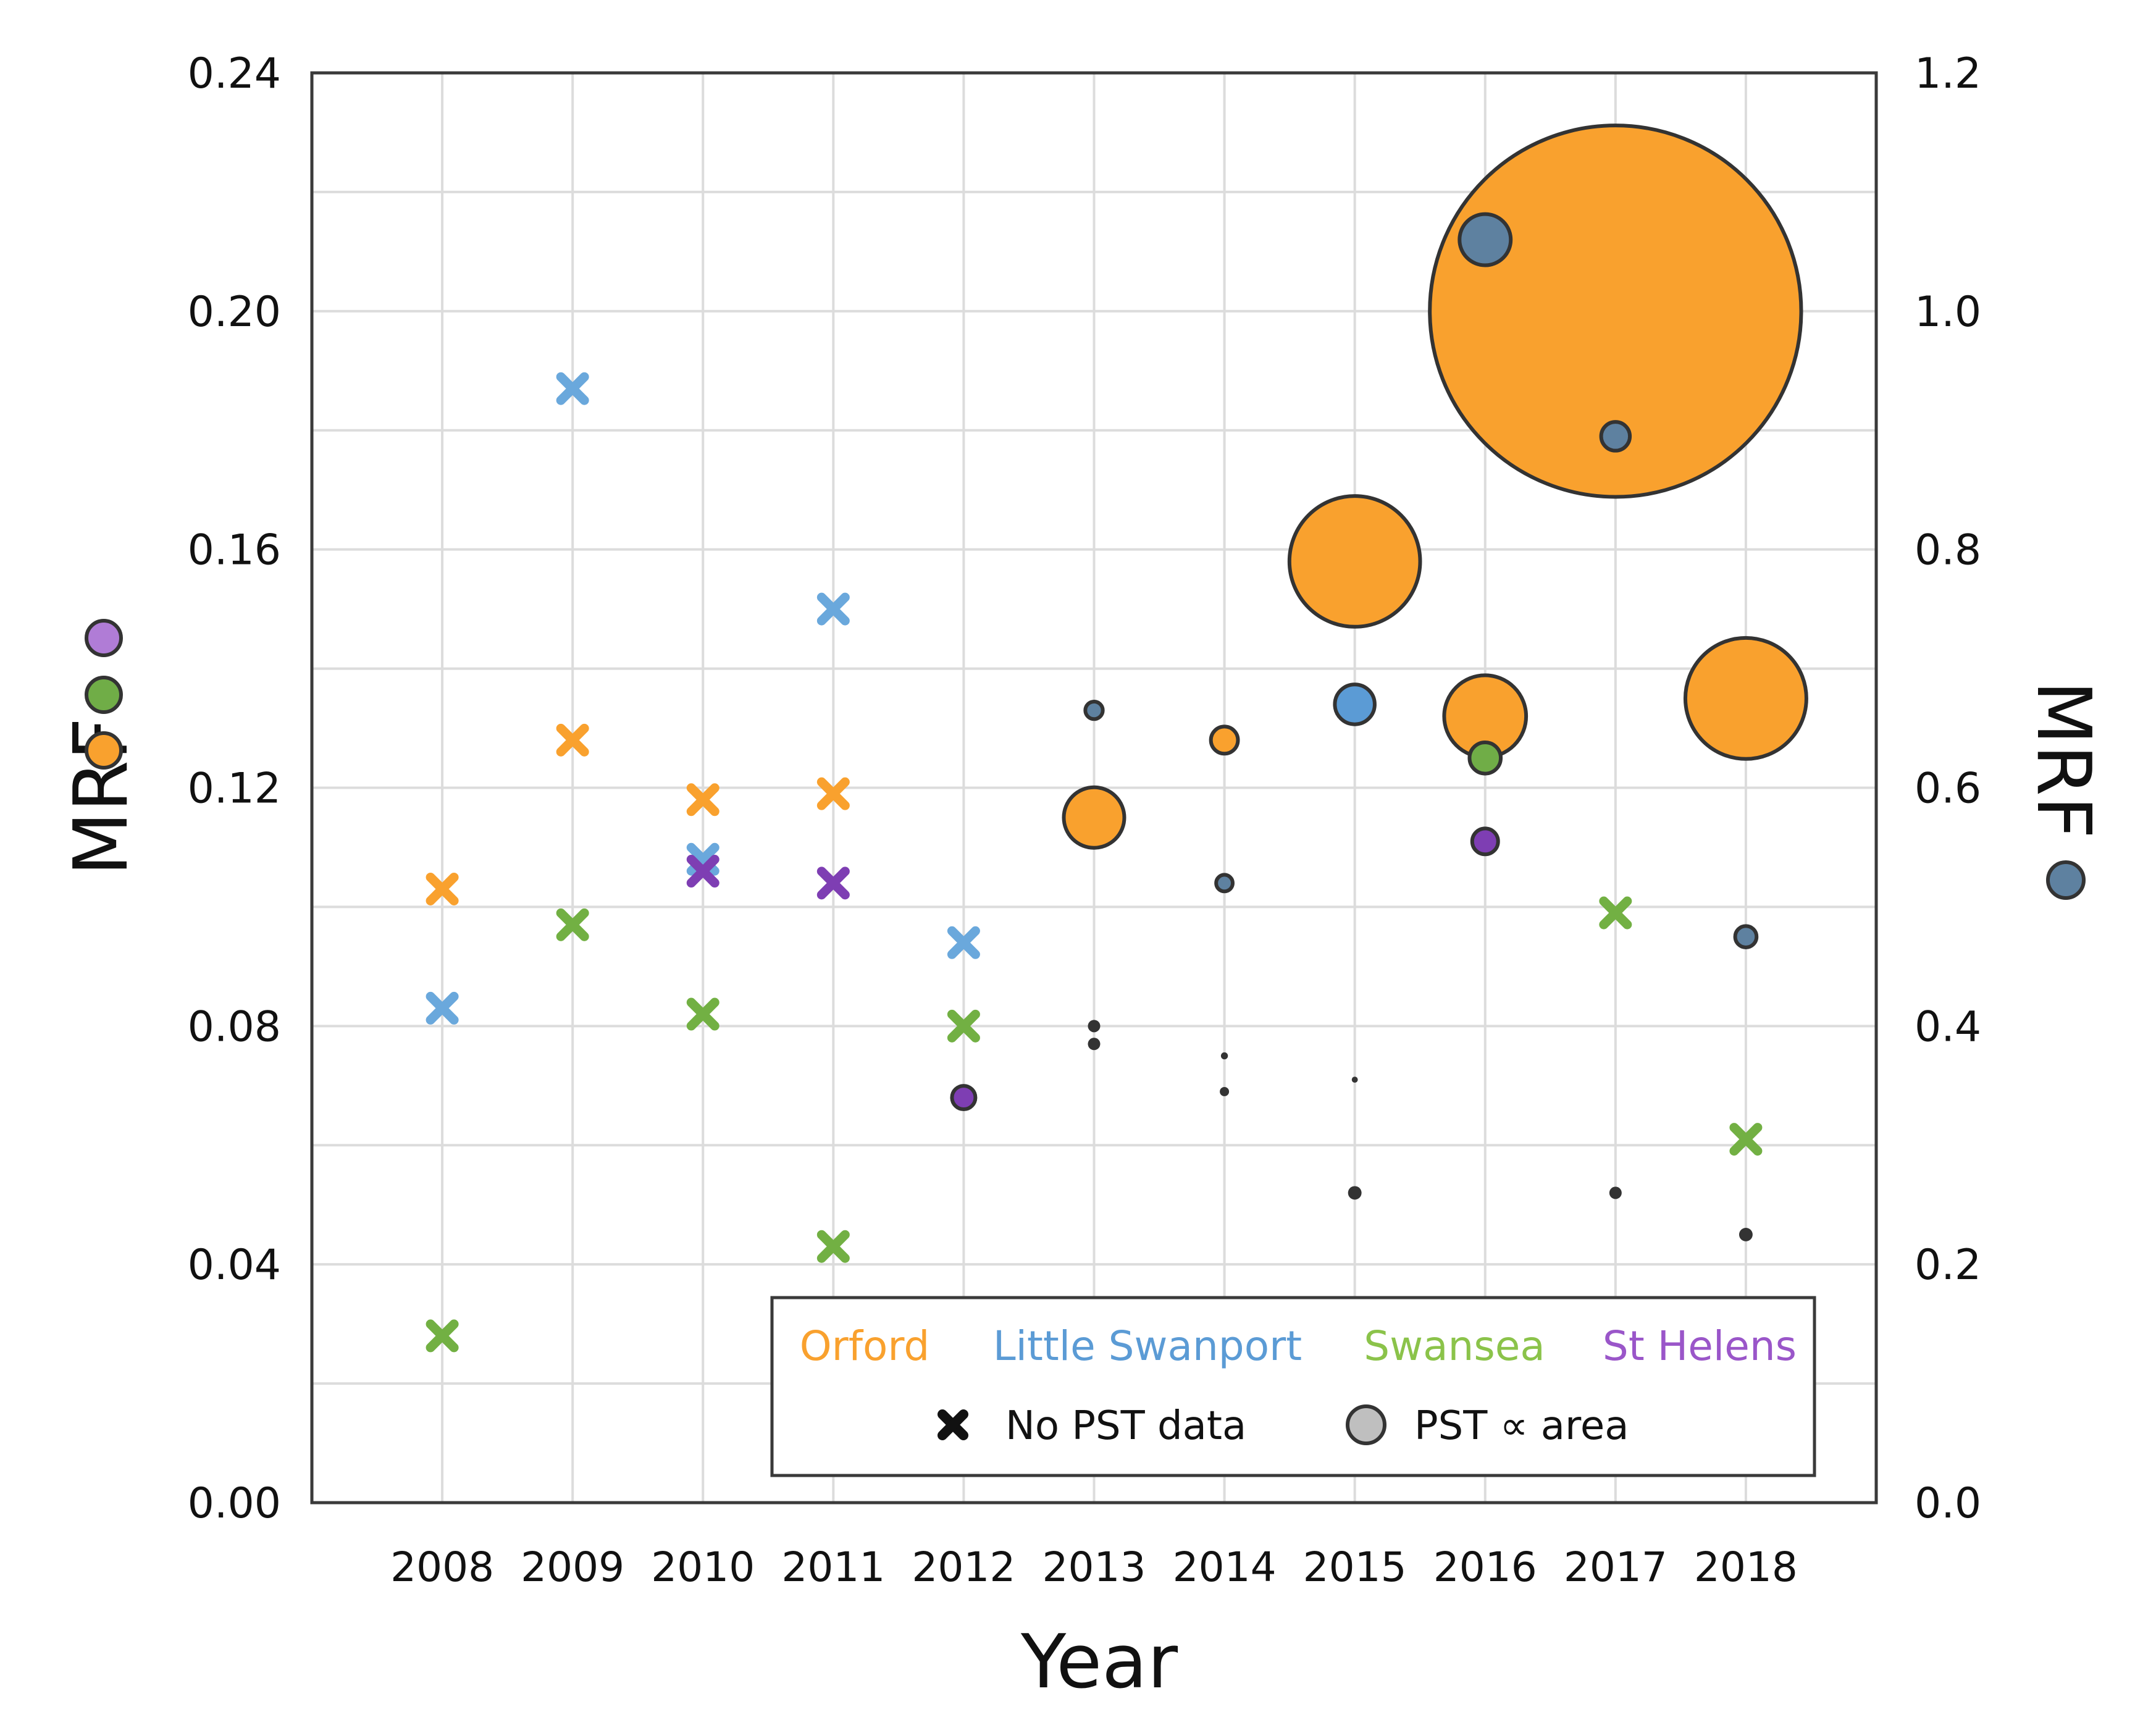 The image size is (2156, 1725). I want to click on y-right-tick-label: 0.4, so click(1948, 1027).